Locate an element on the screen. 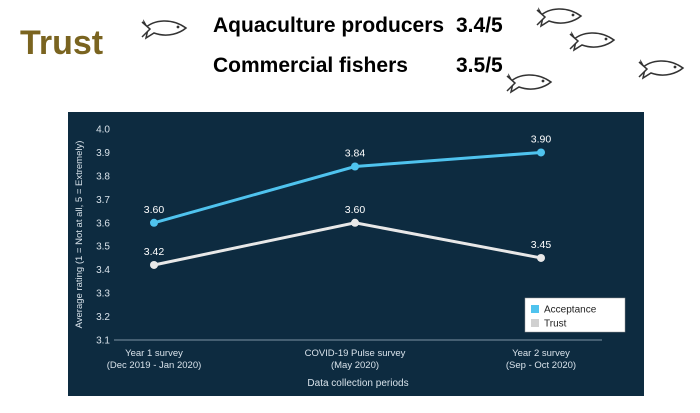 The height and width of the screenshot is (413, 700). legend-label: Trust is located at coordinates (555, 324).